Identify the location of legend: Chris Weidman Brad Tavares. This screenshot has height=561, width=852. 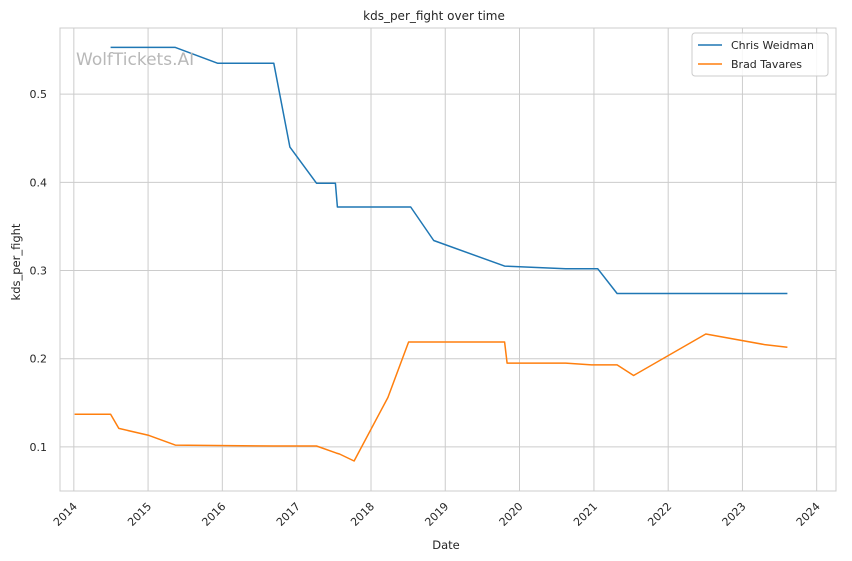
(760, 54).